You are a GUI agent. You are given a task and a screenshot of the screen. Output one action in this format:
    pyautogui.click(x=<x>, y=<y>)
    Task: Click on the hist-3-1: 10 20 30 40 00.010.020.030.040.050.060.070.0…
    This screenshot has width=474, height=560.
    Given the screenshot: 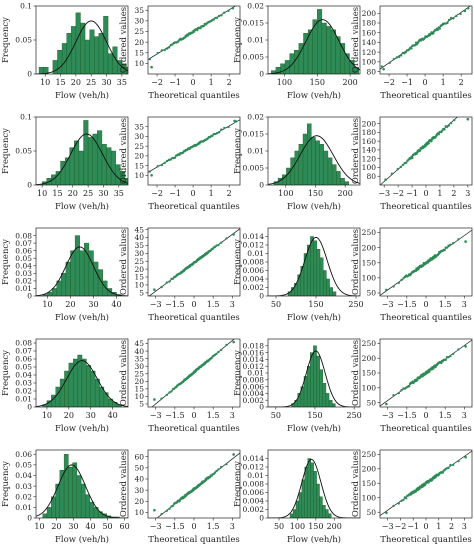 What is the action you would take?
    pyautogui.click(x=65, y=275)
    